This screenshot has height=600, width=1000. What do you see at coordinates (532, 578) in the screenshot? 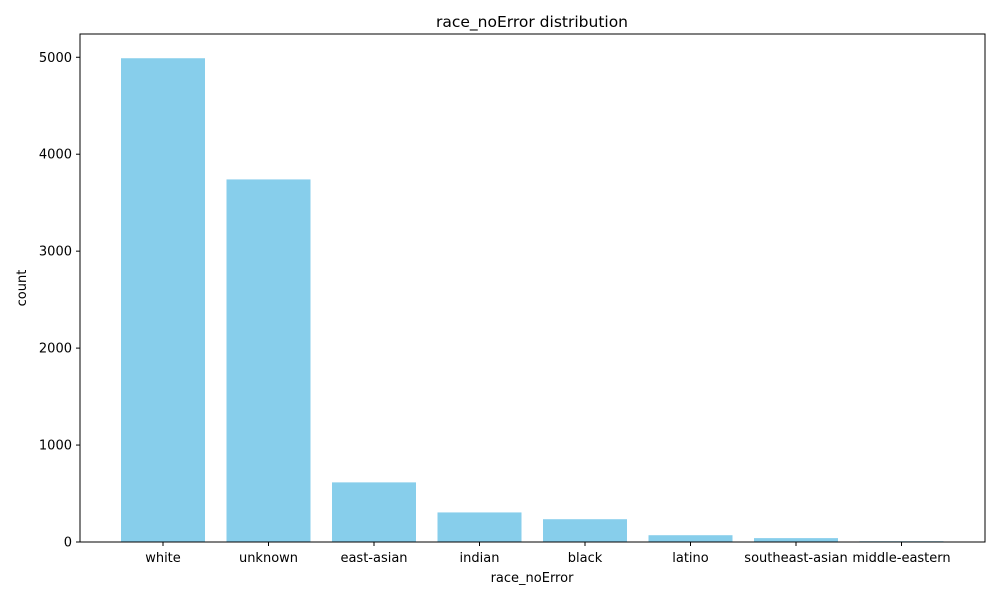
I see `x-axis-label: race_noError` at bounding box center [532, 578].